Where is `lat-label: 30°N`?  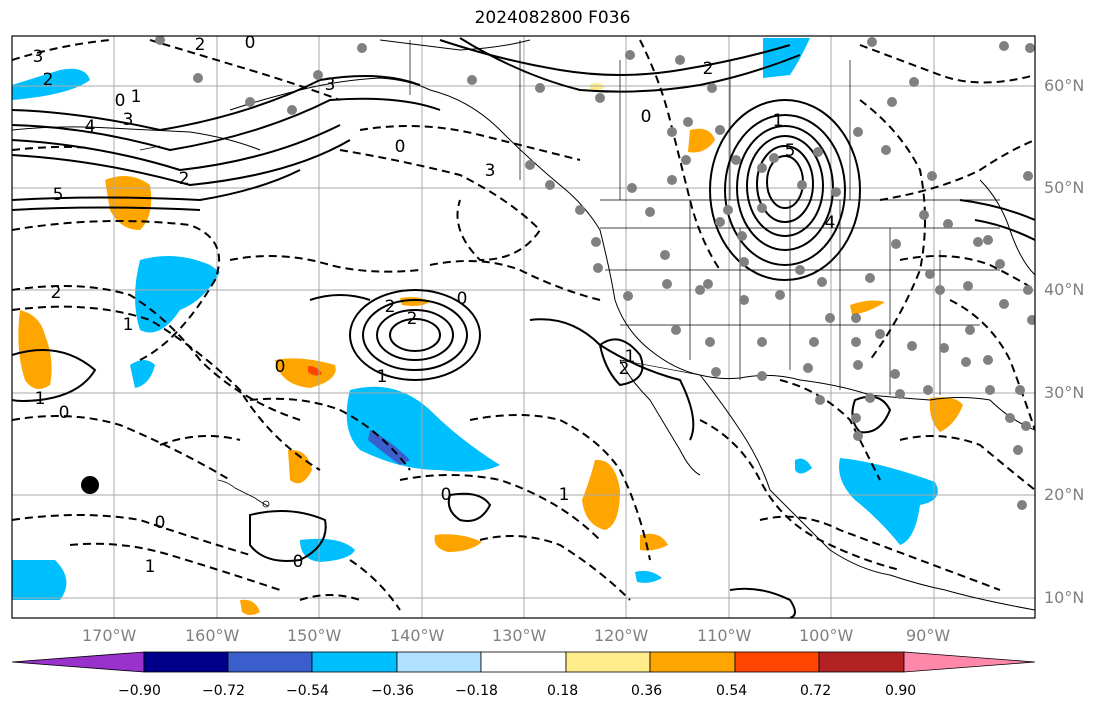
lat-label: 30°N is located at coordinates (1064, 392).